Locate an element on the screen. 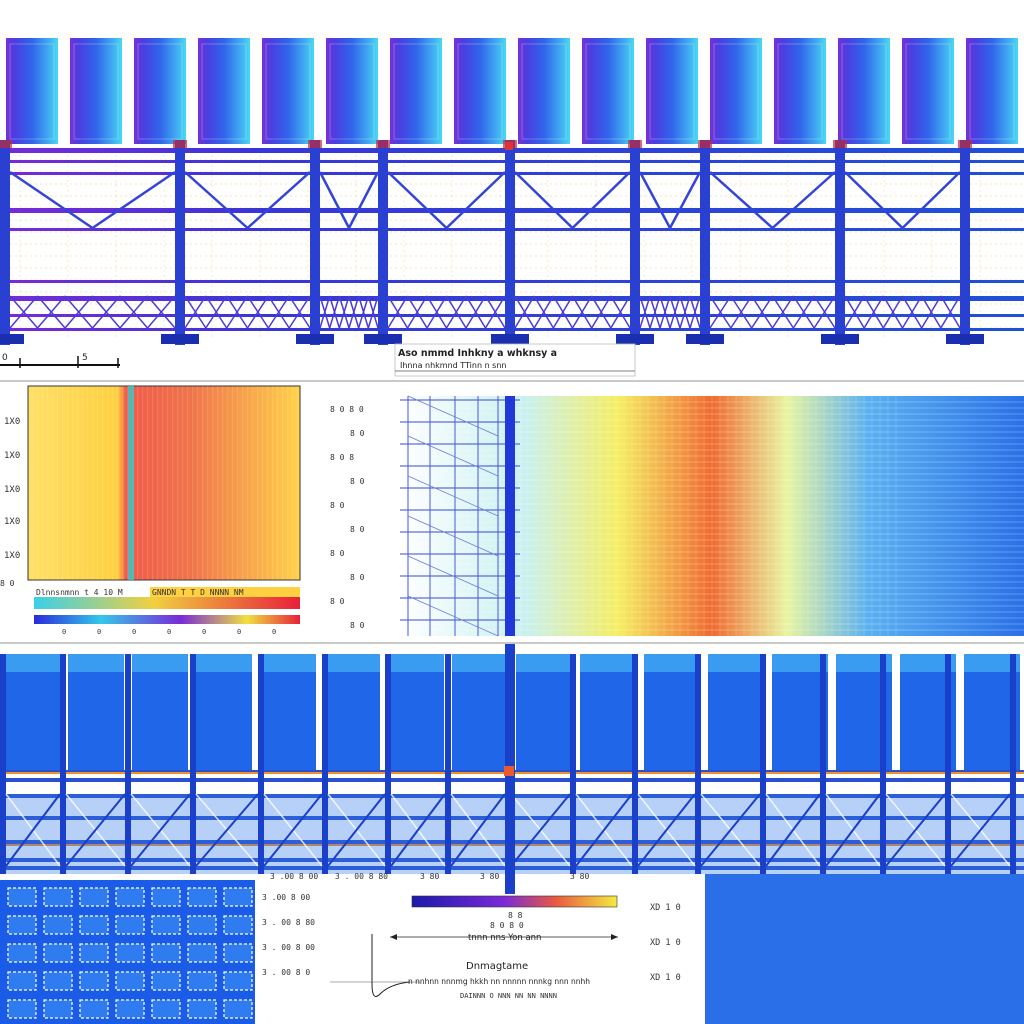 This screenshot has height=1024, width=1024. central-column is located at coordinates (510, 516).